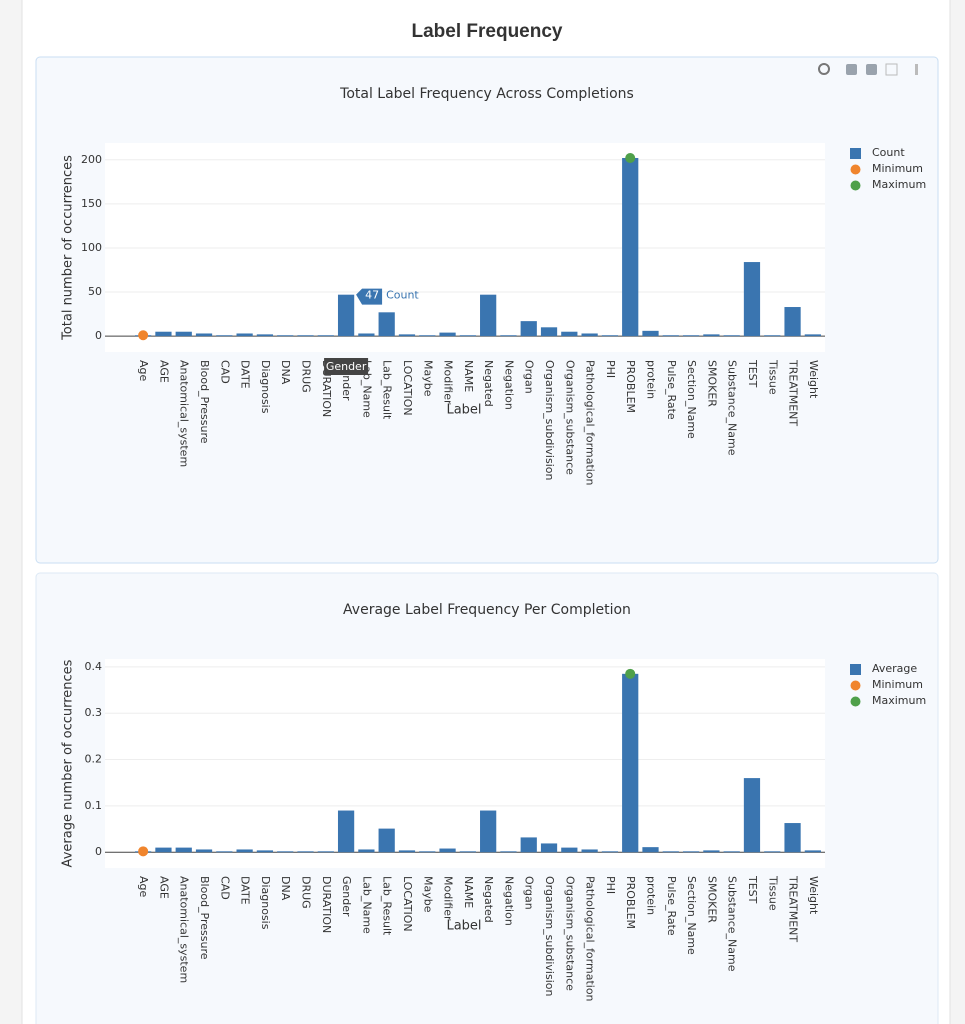 This screenshot has width=965, height=1024. What do you see at coordinates (91, 203) in the screenshot?
I see `y-tick-label: 150` at bounding box center [91, 203].